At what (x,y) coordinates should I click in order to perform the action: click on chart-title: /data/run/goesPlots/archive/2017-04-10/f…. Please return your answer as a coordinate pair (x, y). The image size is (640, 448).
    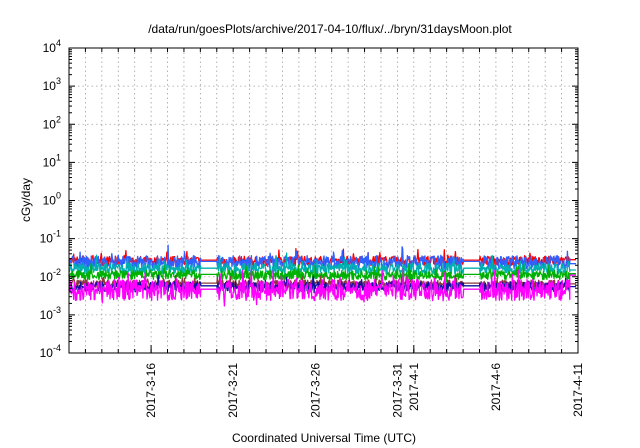
    Looking at the image, I should click on (330, 29).